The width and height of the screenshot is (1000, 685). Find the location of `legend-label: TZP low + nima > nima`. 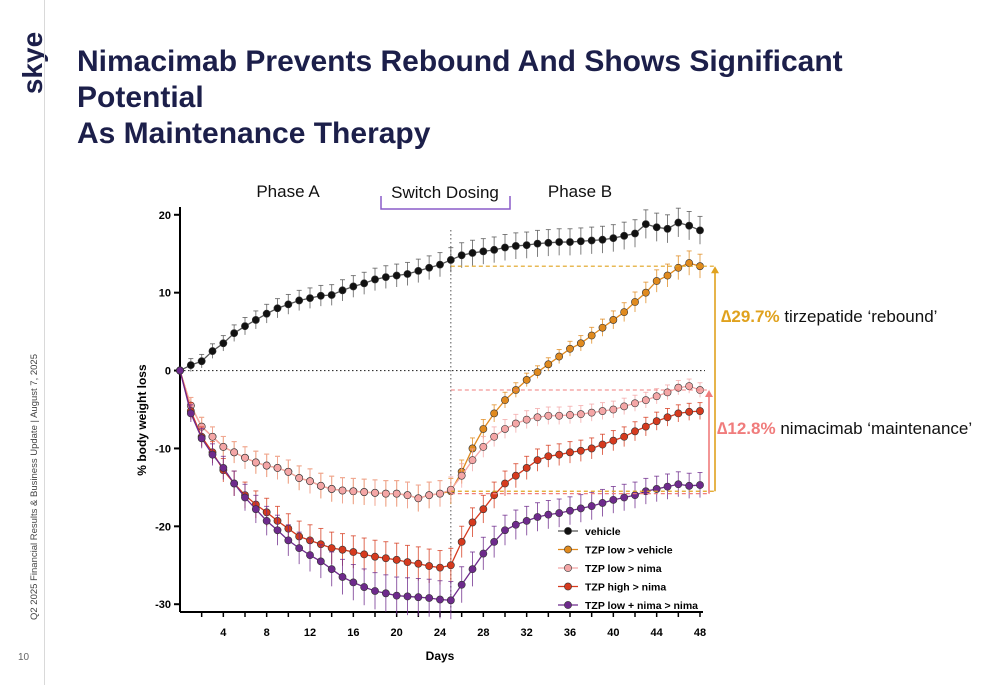

legend-label: TZP low + nima > nima is located at coordinates (641, 606).